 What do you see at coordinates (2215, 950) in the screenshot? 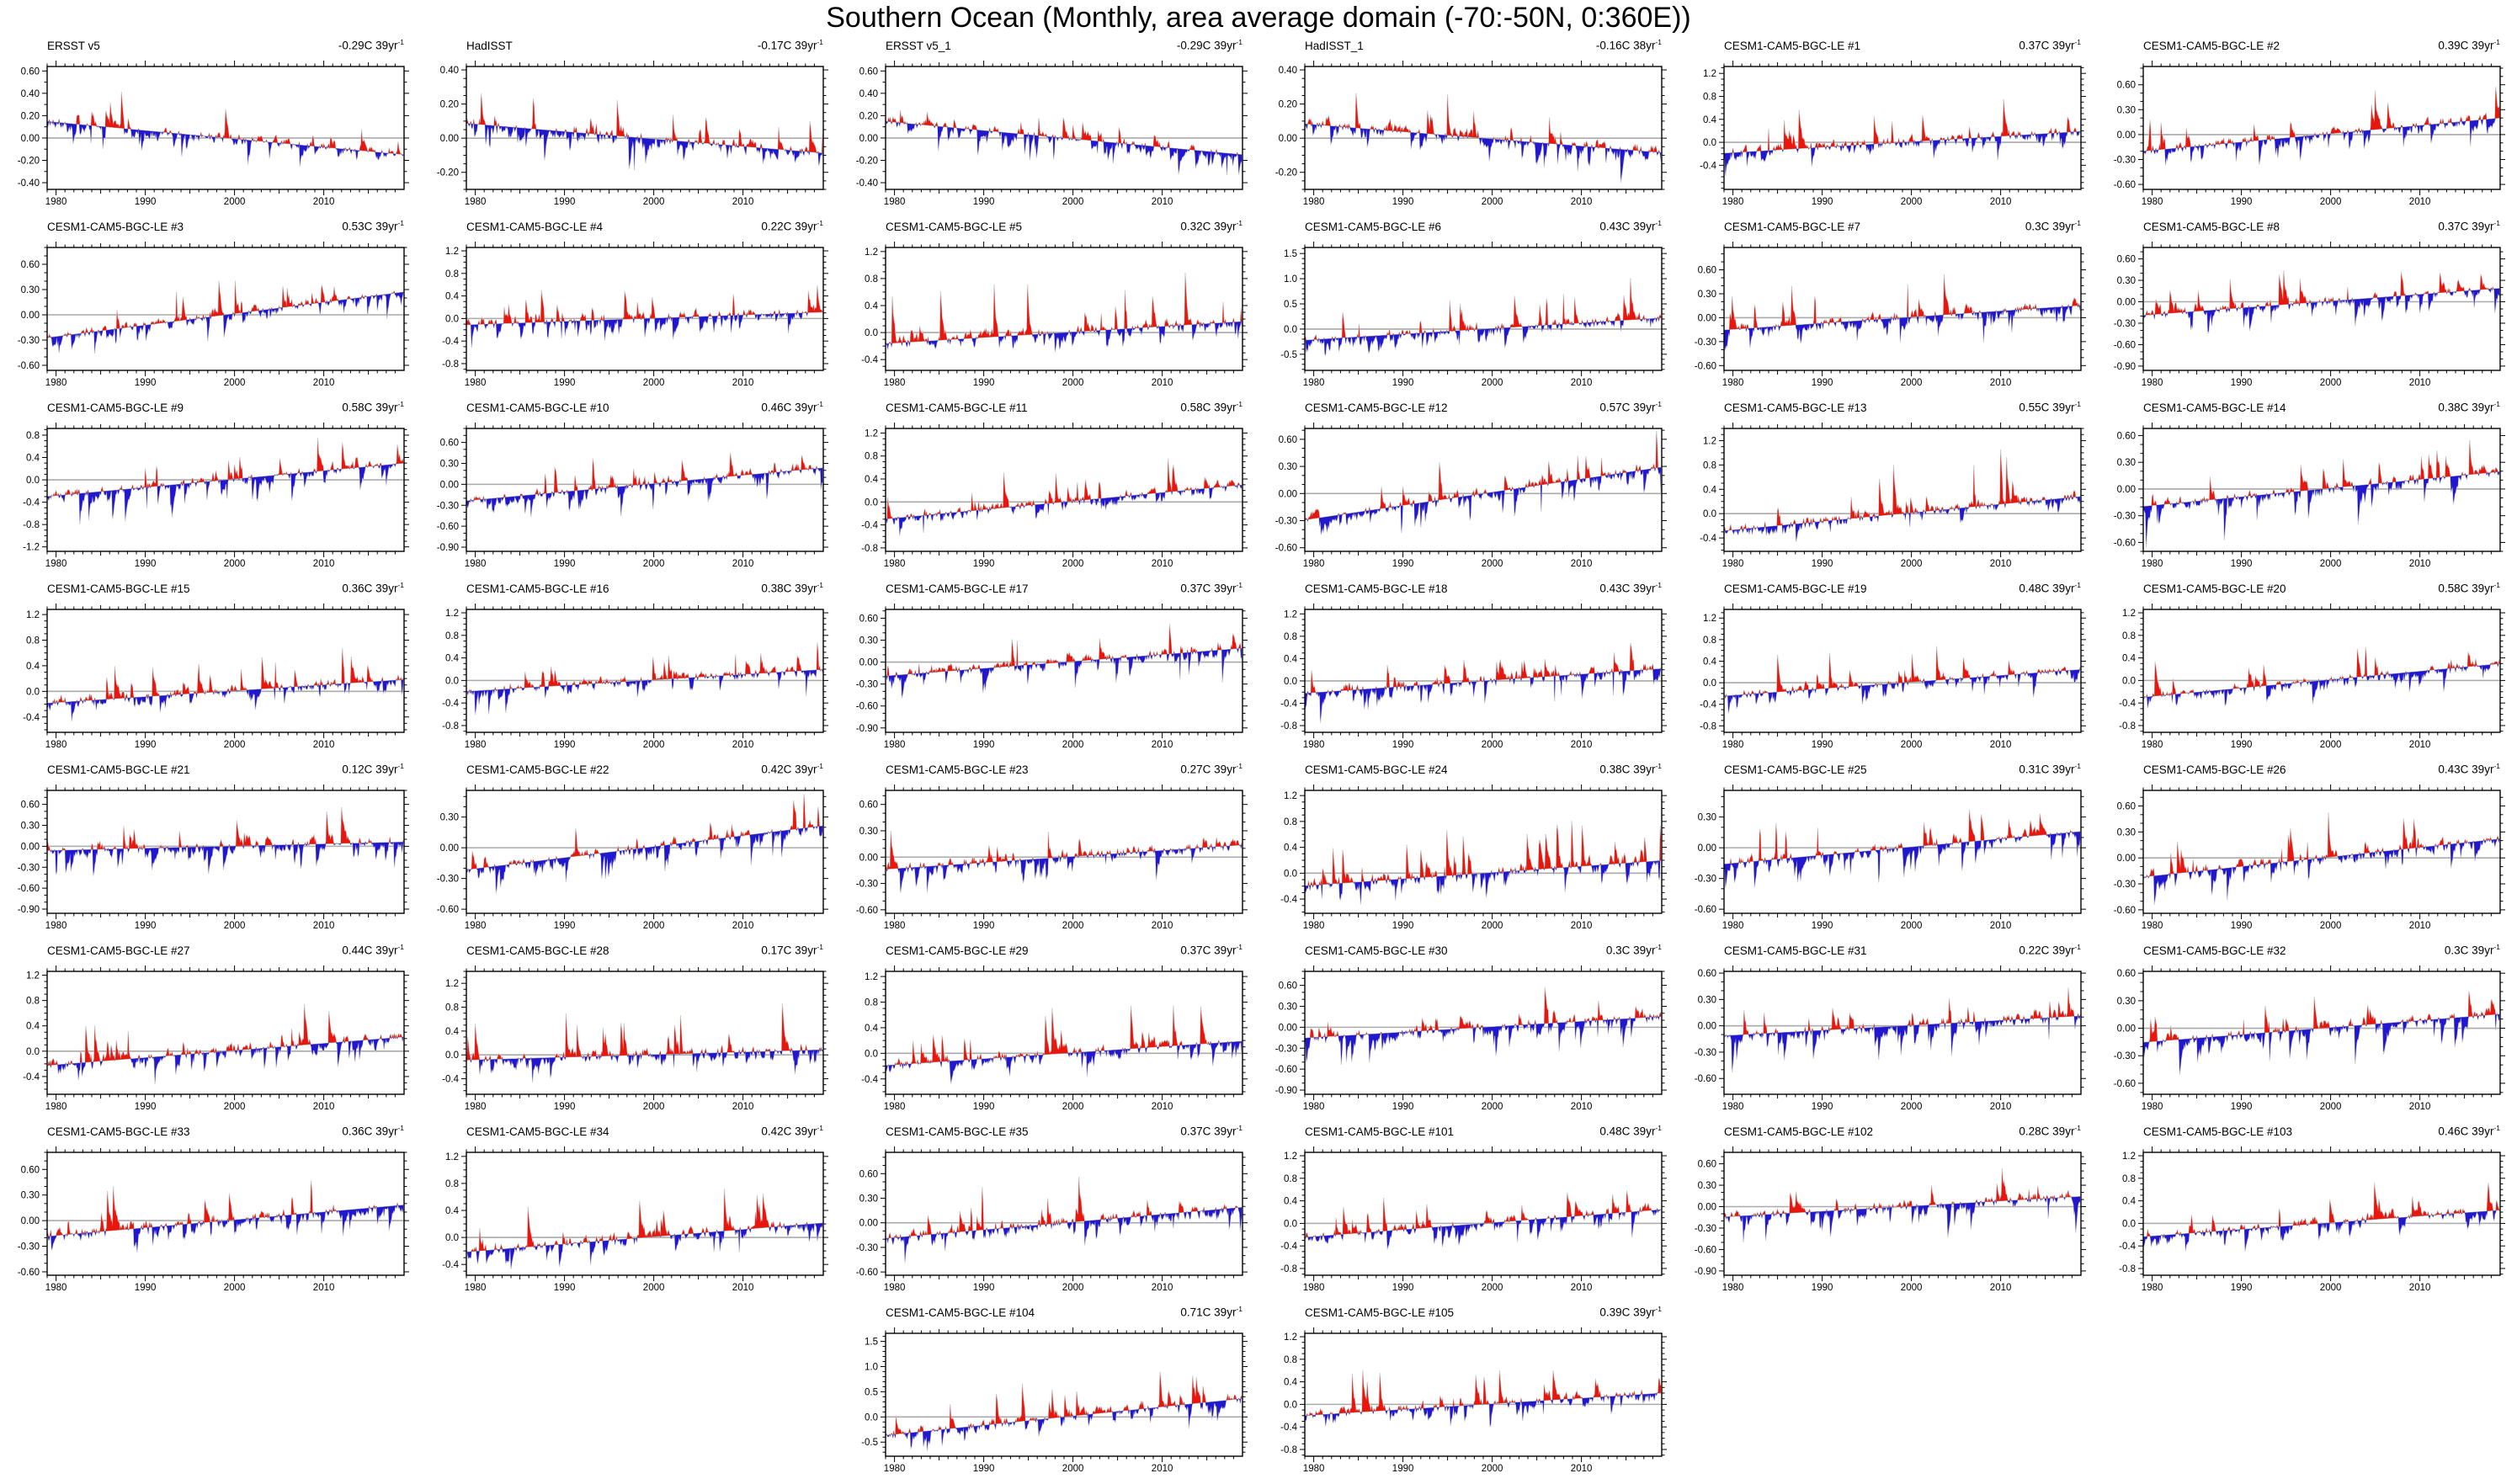
I see `chart-title: CESM1-CAM5-BGC-LE #32` at bounding box center [2215, 950].